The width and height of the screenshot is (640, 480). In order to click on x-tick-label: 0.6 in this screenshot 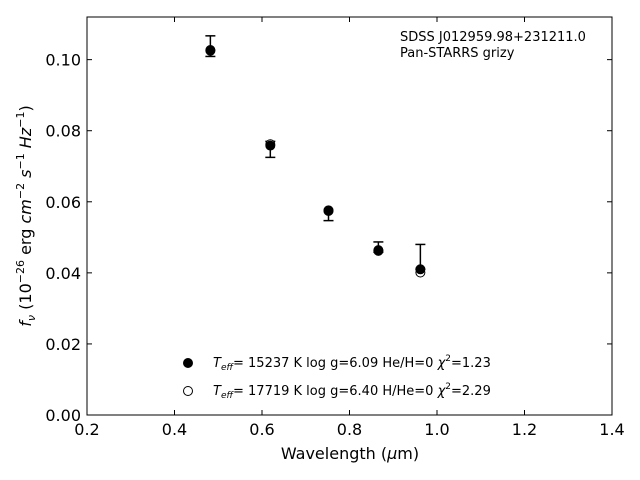, I will do `click(261, 429)`.